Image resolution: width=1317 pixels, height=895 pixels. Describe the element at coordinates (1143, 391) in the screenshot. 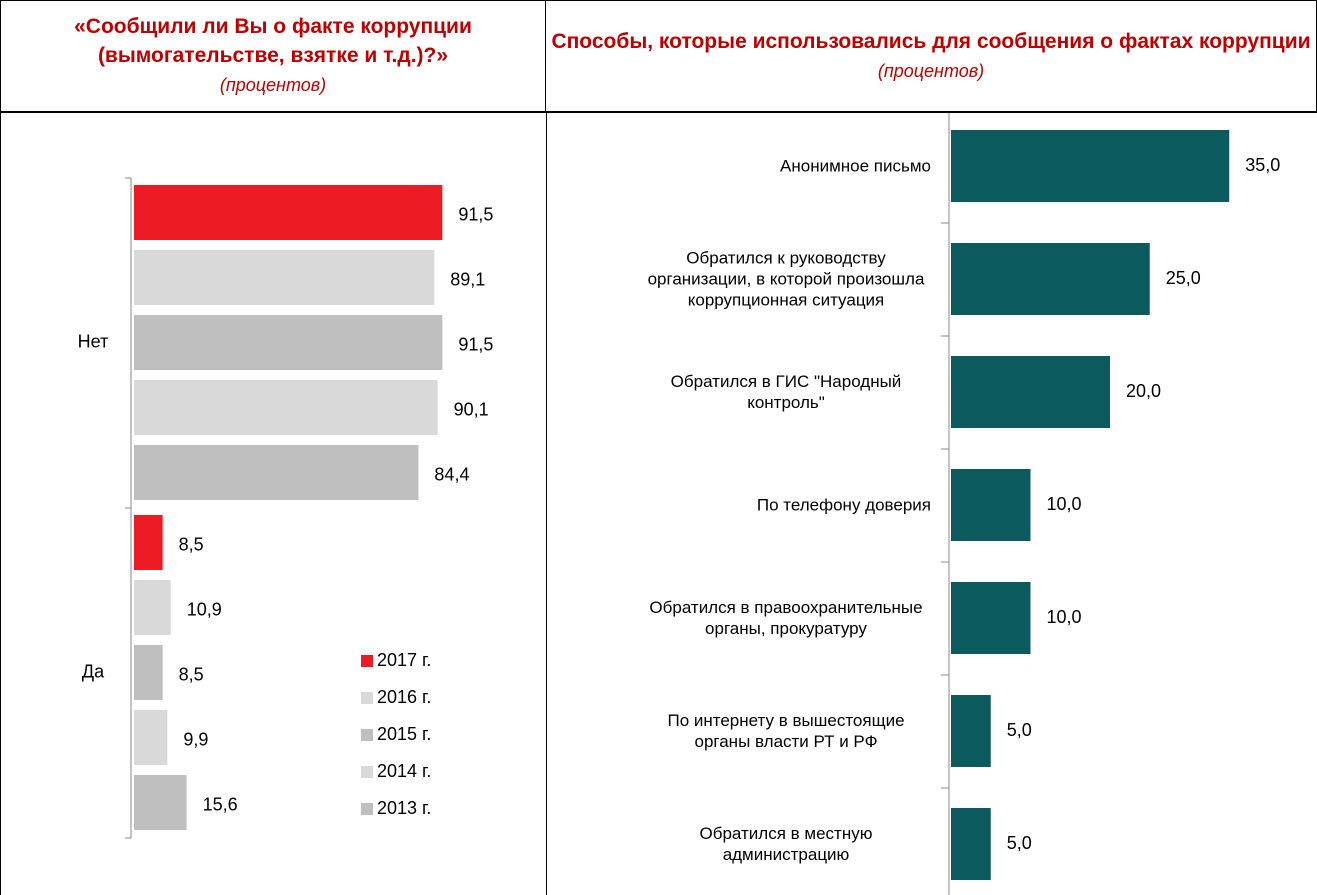

I see `value-label: 20,0` at that location.